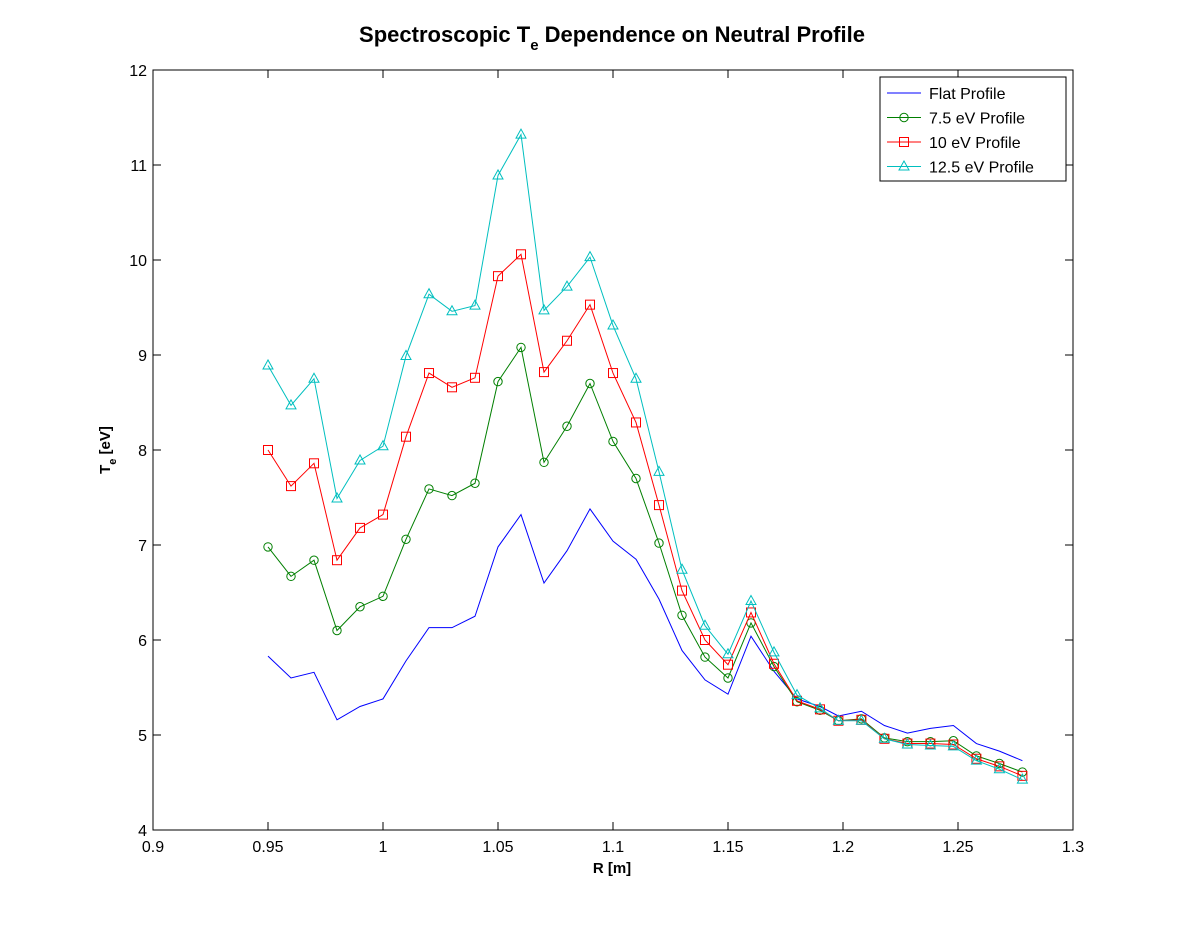 Image resolution: width=1184 pixels, height=934 pixels. What do you see at coordinates (727, 847) in the screenshot?
I see `x-tick-label: 1.15` at bounding box center [727, 847].